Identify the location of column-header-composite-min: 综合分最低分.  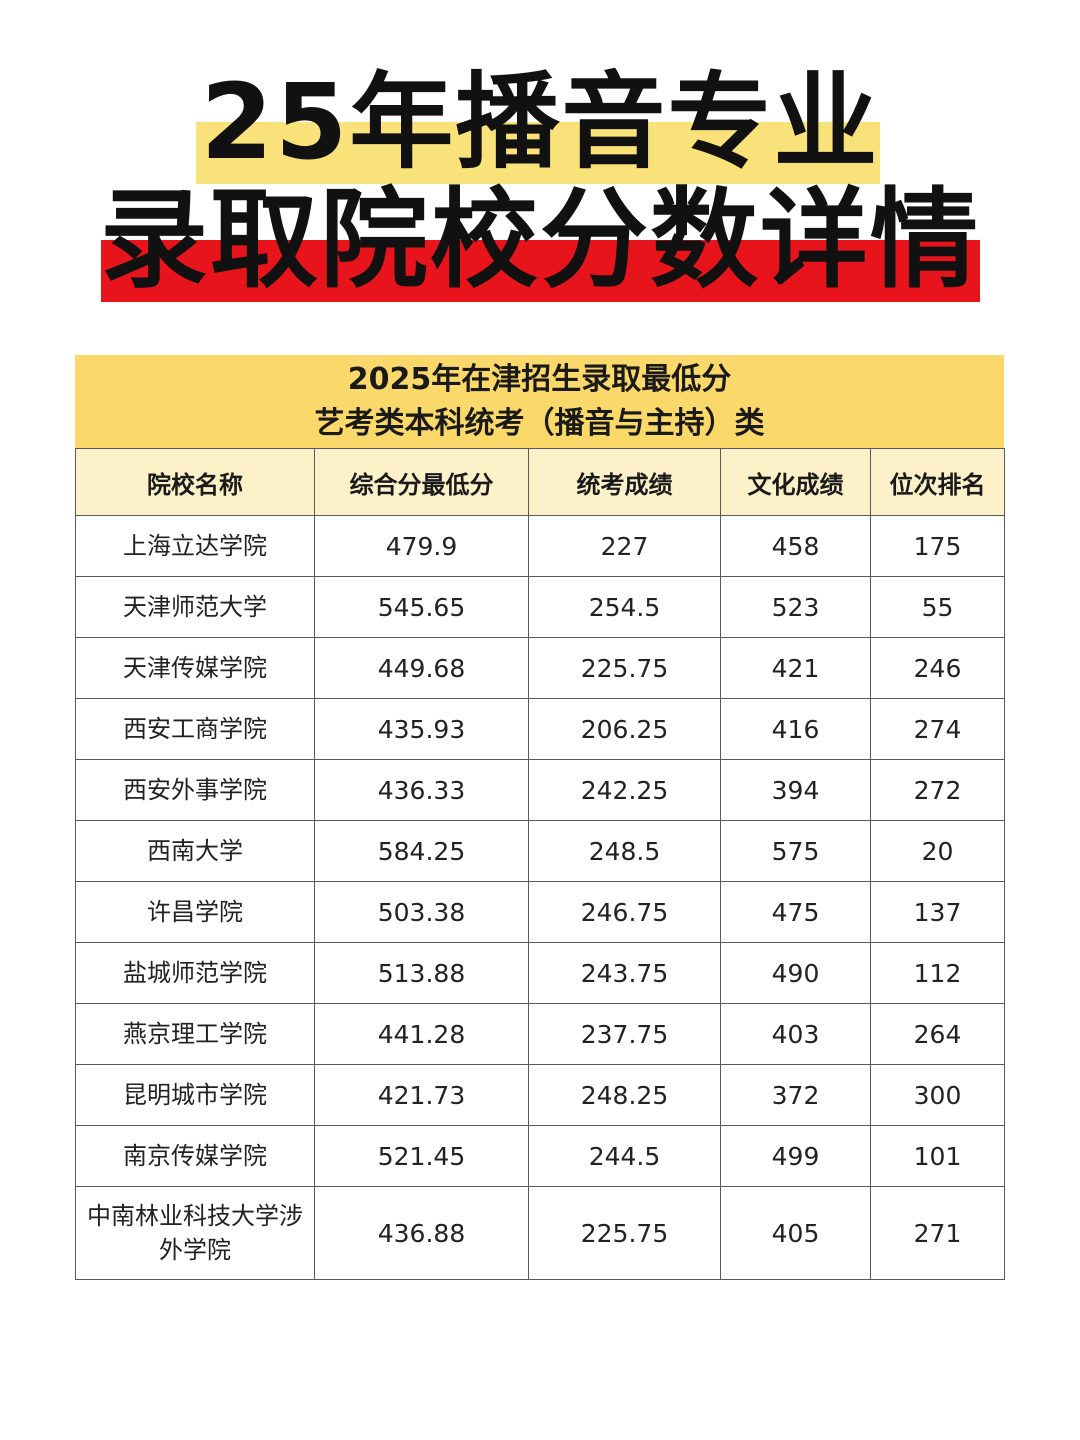
(421, 482).